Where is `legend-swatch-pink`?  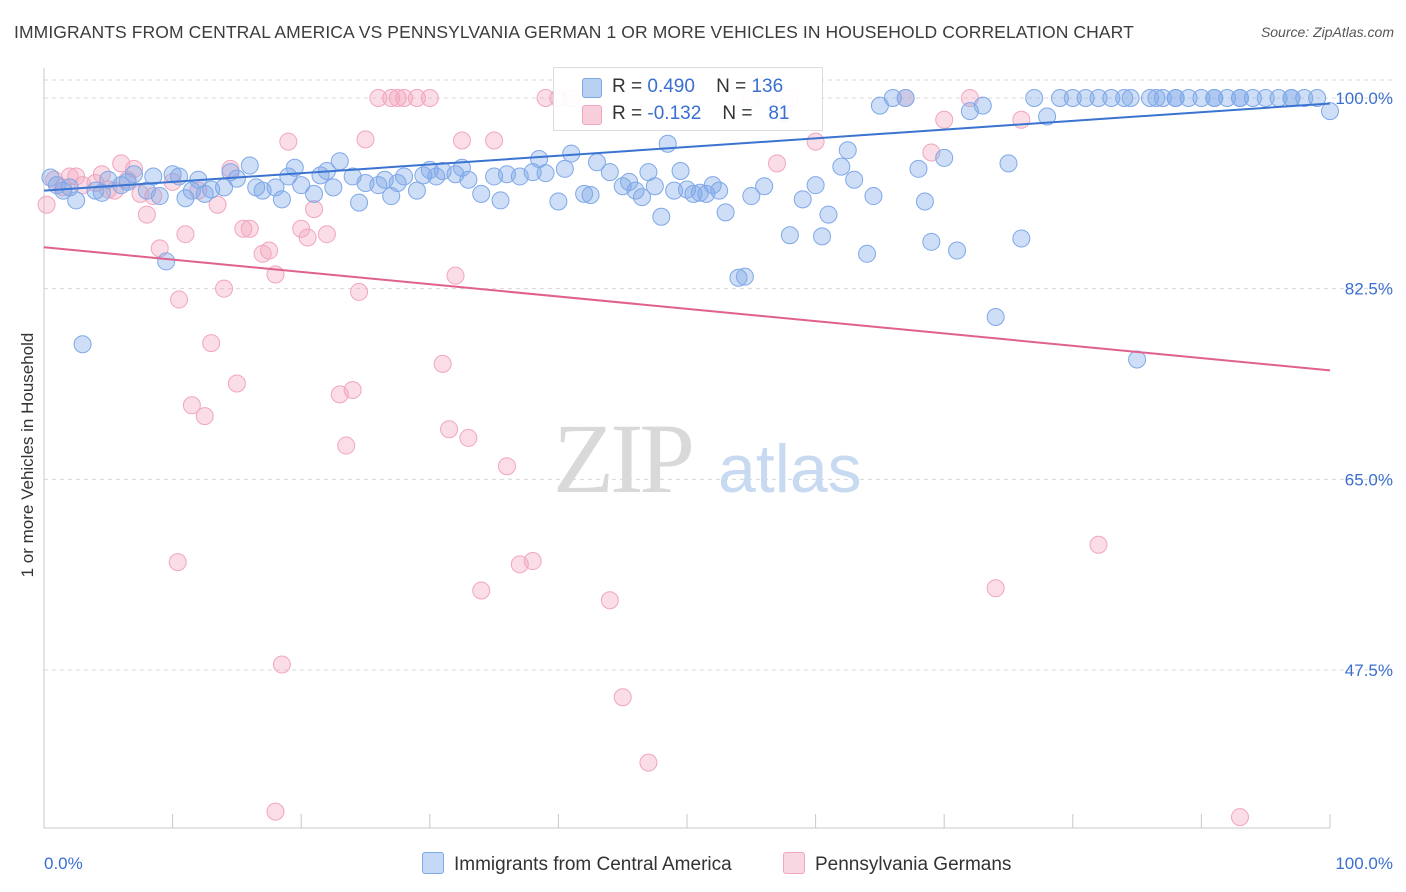 legend-swatch-pink is located at coordinates (794, 863).